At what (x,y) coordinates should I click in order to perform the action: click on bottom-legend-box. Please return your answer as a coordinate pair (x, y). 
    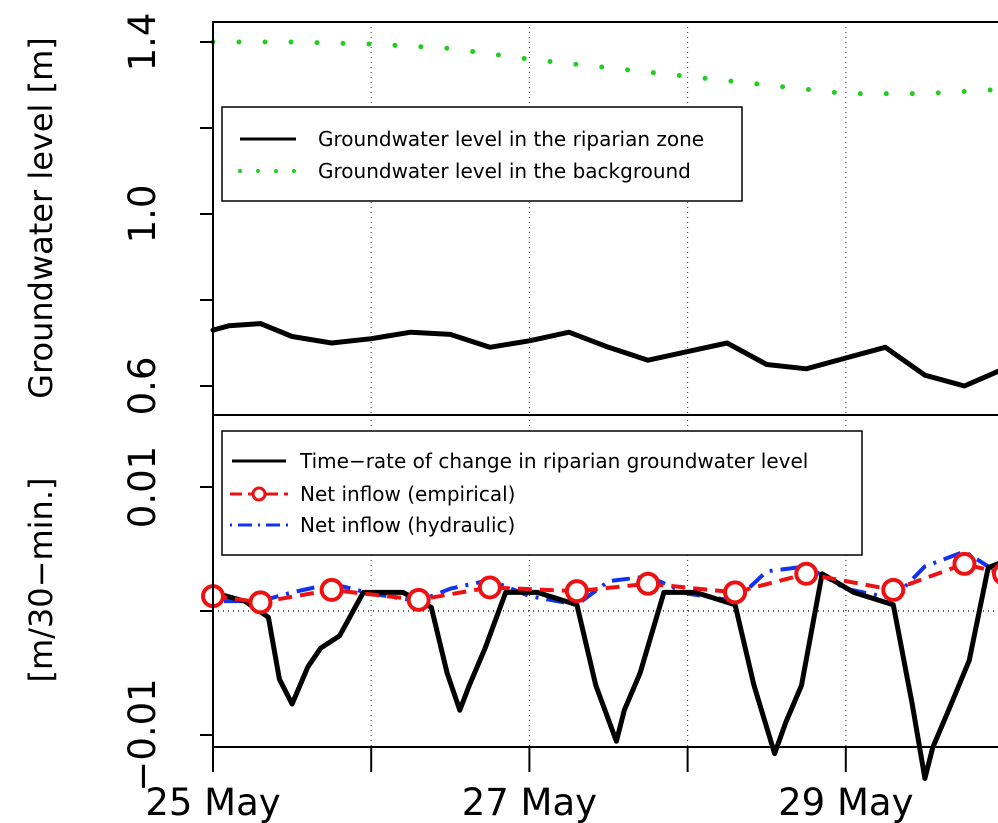
    Looking at the image, I should click on (542, 493).